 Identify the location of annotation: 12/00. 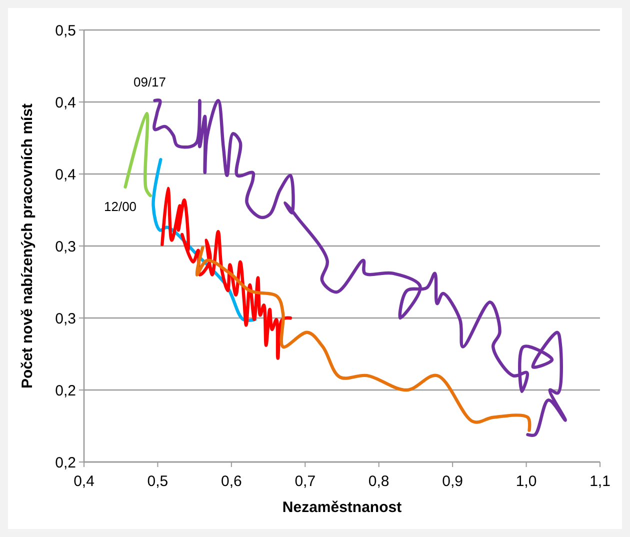
(120, 206).